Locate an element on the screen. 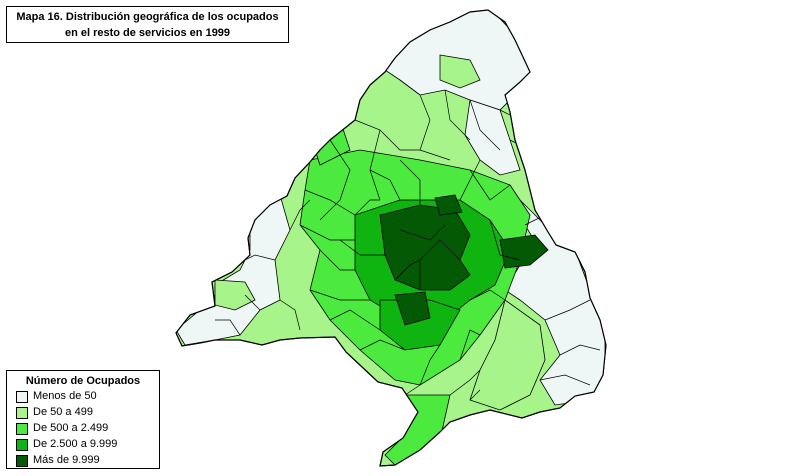 The height and width of the screenshot is (476, 786). area-madrid-core is located at coordinates (425, 247).